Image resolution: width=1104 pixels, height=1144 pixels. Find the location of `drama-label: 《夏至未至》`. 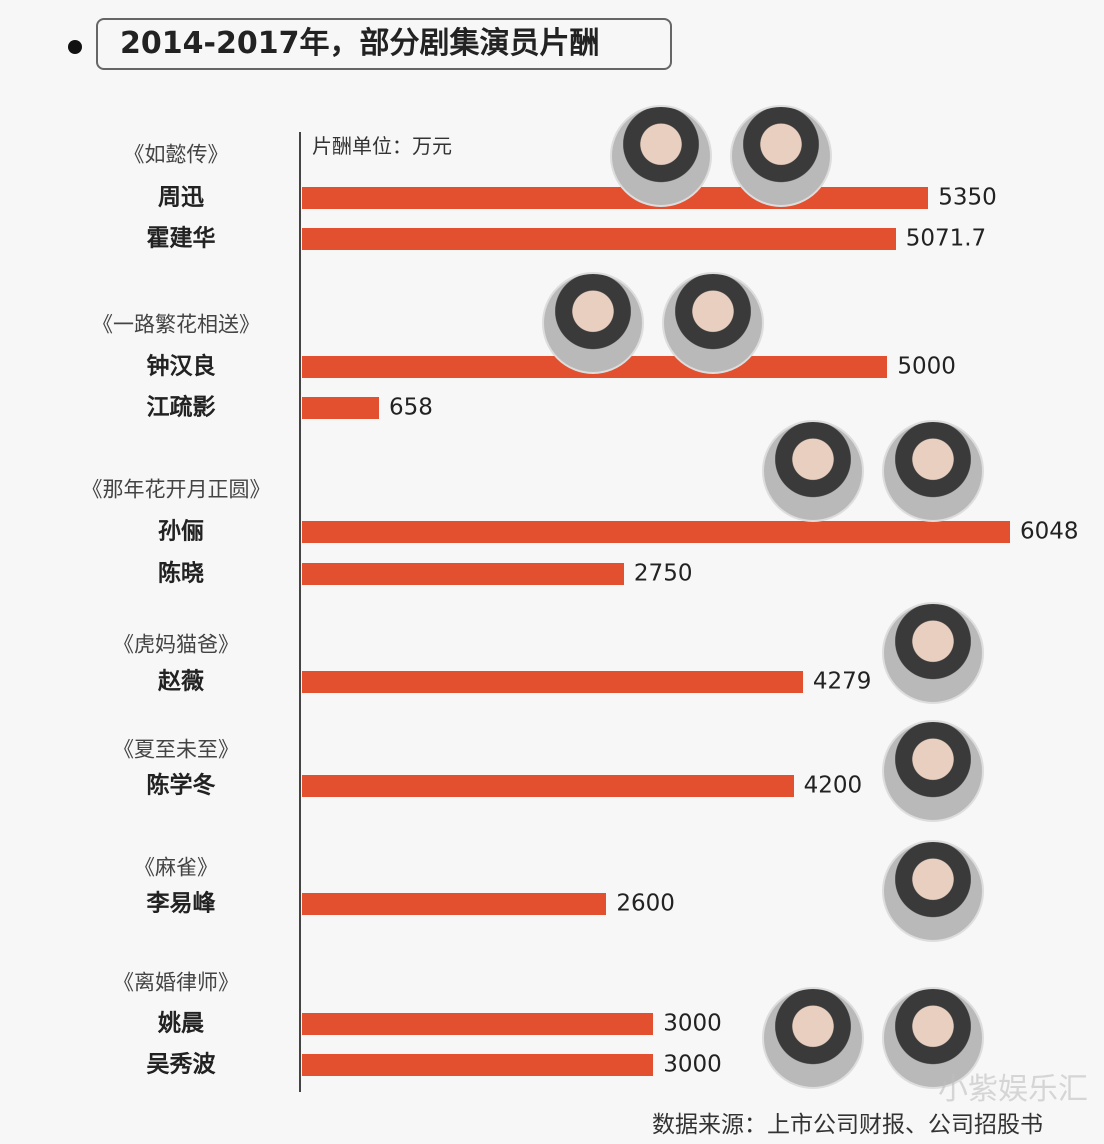

drama-label: 《夏至未至》 is located at coordinates (176, 749).